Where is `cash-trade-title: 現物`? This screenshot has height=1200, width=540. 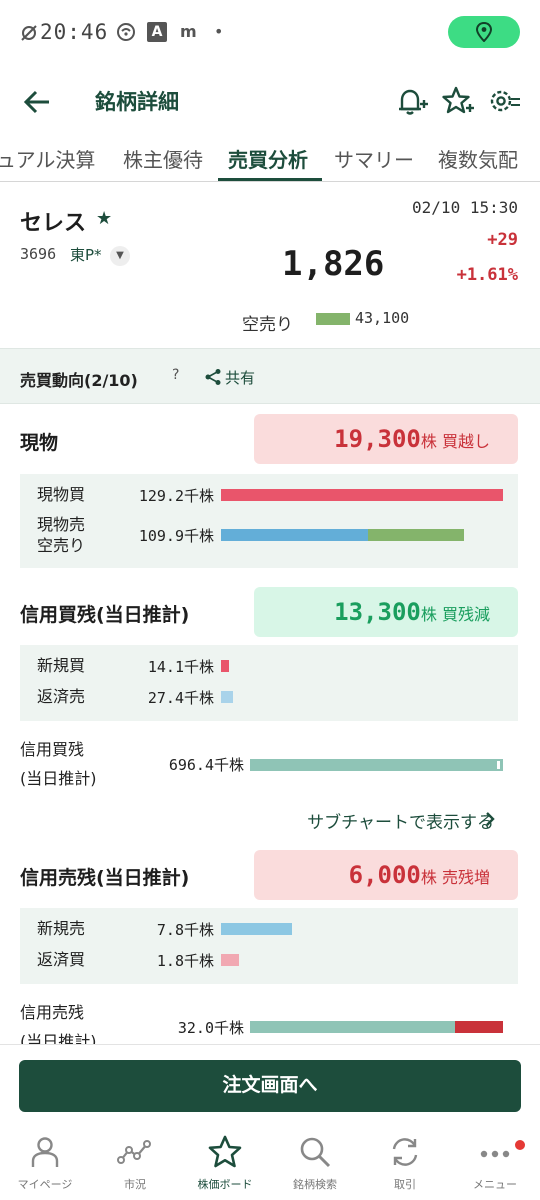
cash-trade-title: 現物 is located at coordinates (39, 443).